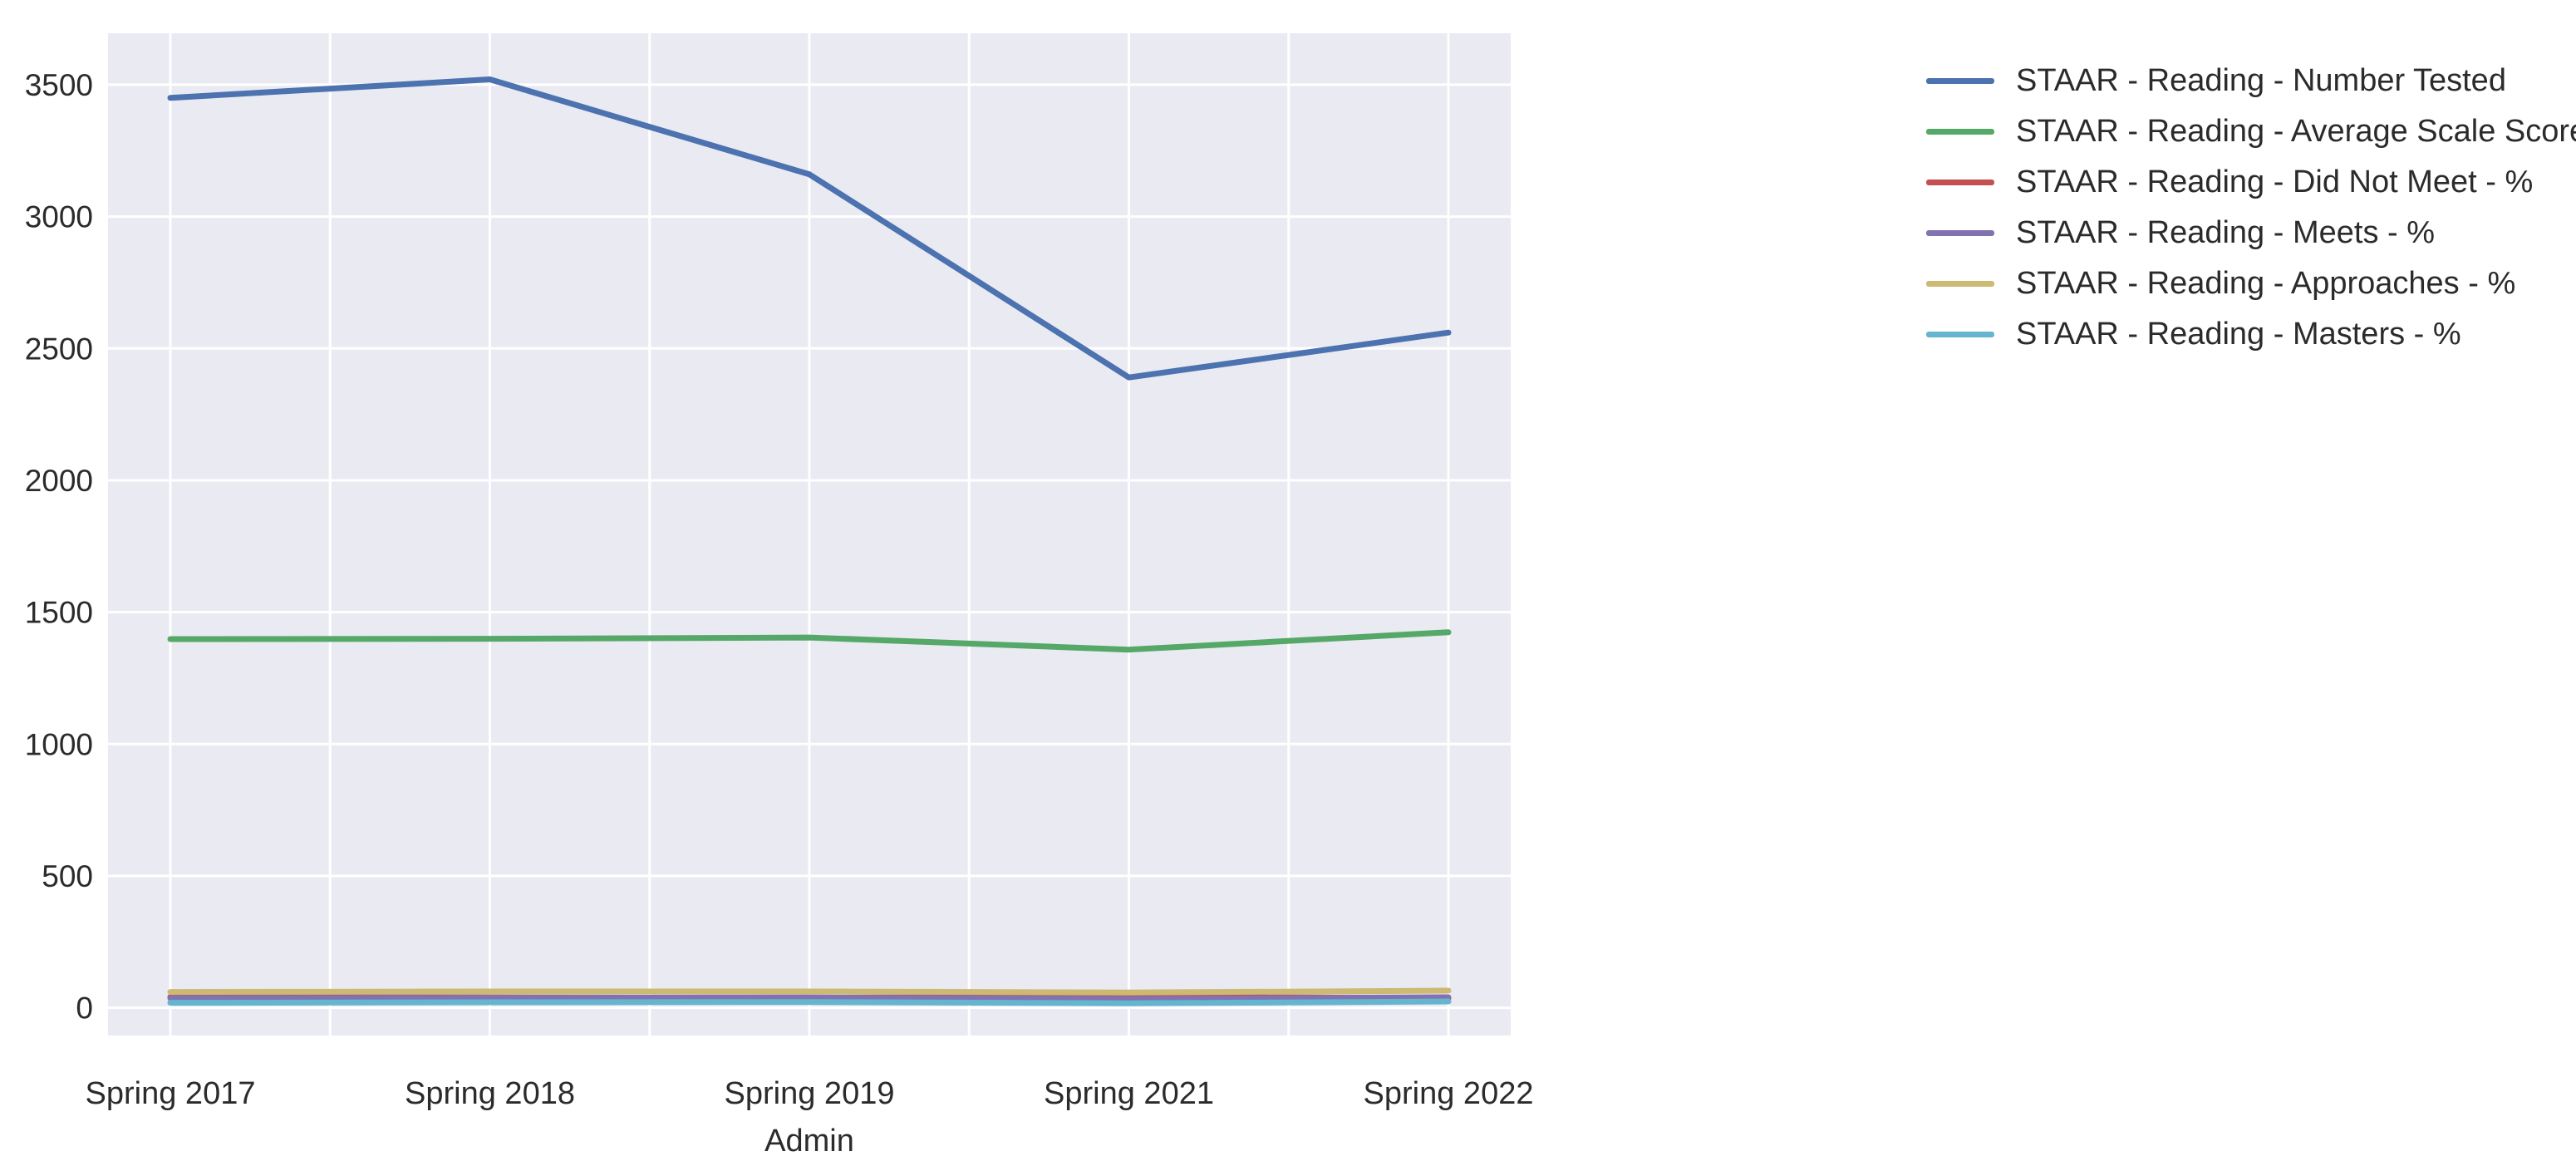 Image resolution: width=2576 pixels, height=1156 pixels. Describe the element at coordinates (2226, 232) in the screenshot. I see `legend-label: STAAR - Reading - Meets - %` at that location.